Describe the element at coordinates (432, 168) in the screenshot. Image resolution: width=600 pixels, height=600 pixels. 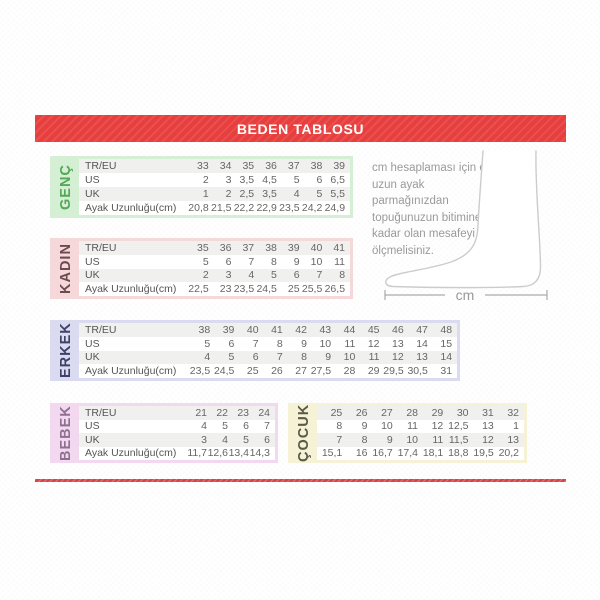
I see `instruction-line: cm hesaplaması için en` at that location.